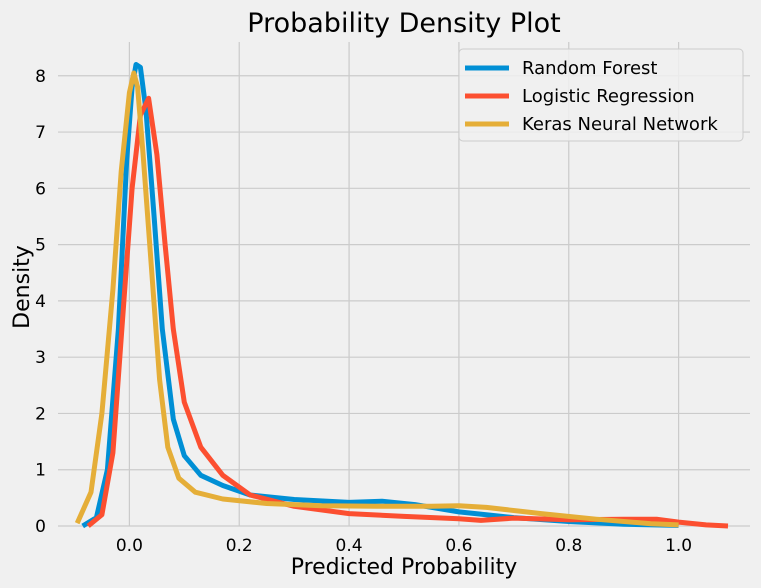  Describe the element at coordinates (349, 546) in the screenshot. I see `x-tick-label: 0.4` at that location.